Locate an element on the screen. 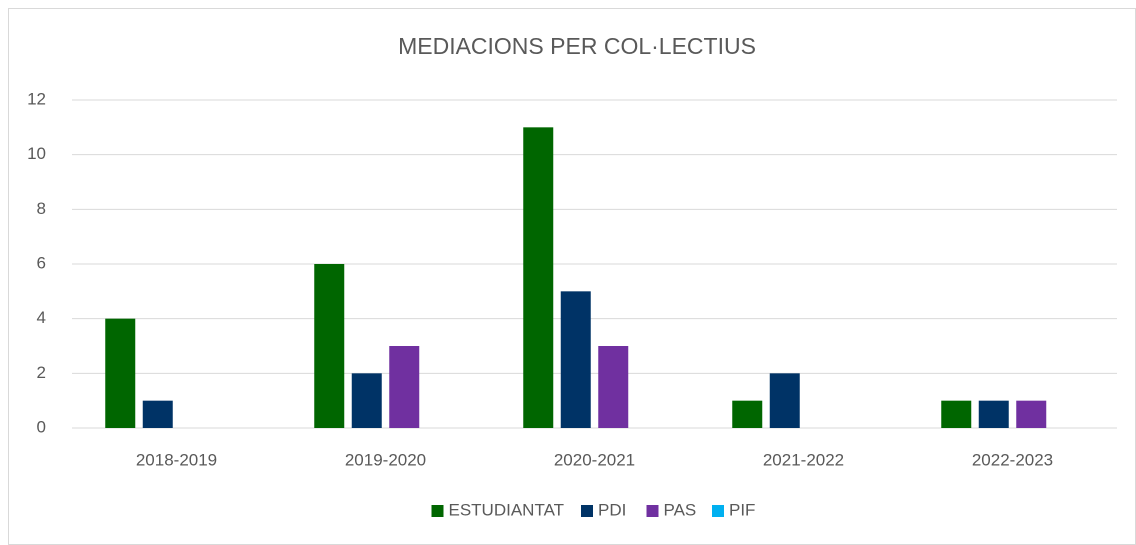 This screenshot has height=545, width=1136. y-tick-label: 10 is located at coordinates (36, 153).